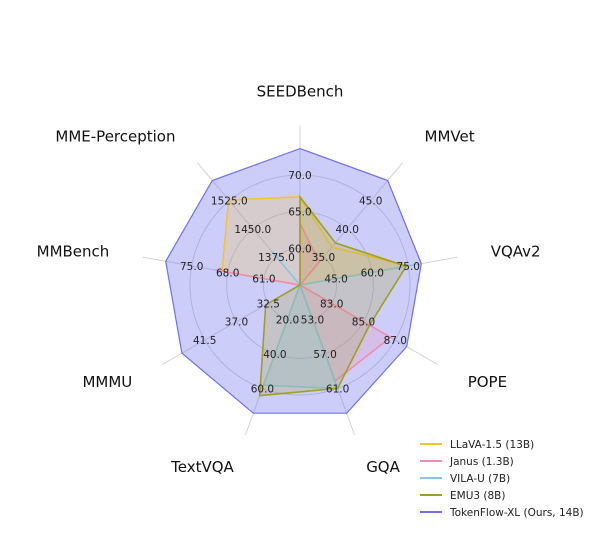 The height and width of the screenshot is (560, 600). What do you see at coordinates (312, 320) in the screenshot?
I see `tick-label: 53.0` at bounding box center [312, 320].